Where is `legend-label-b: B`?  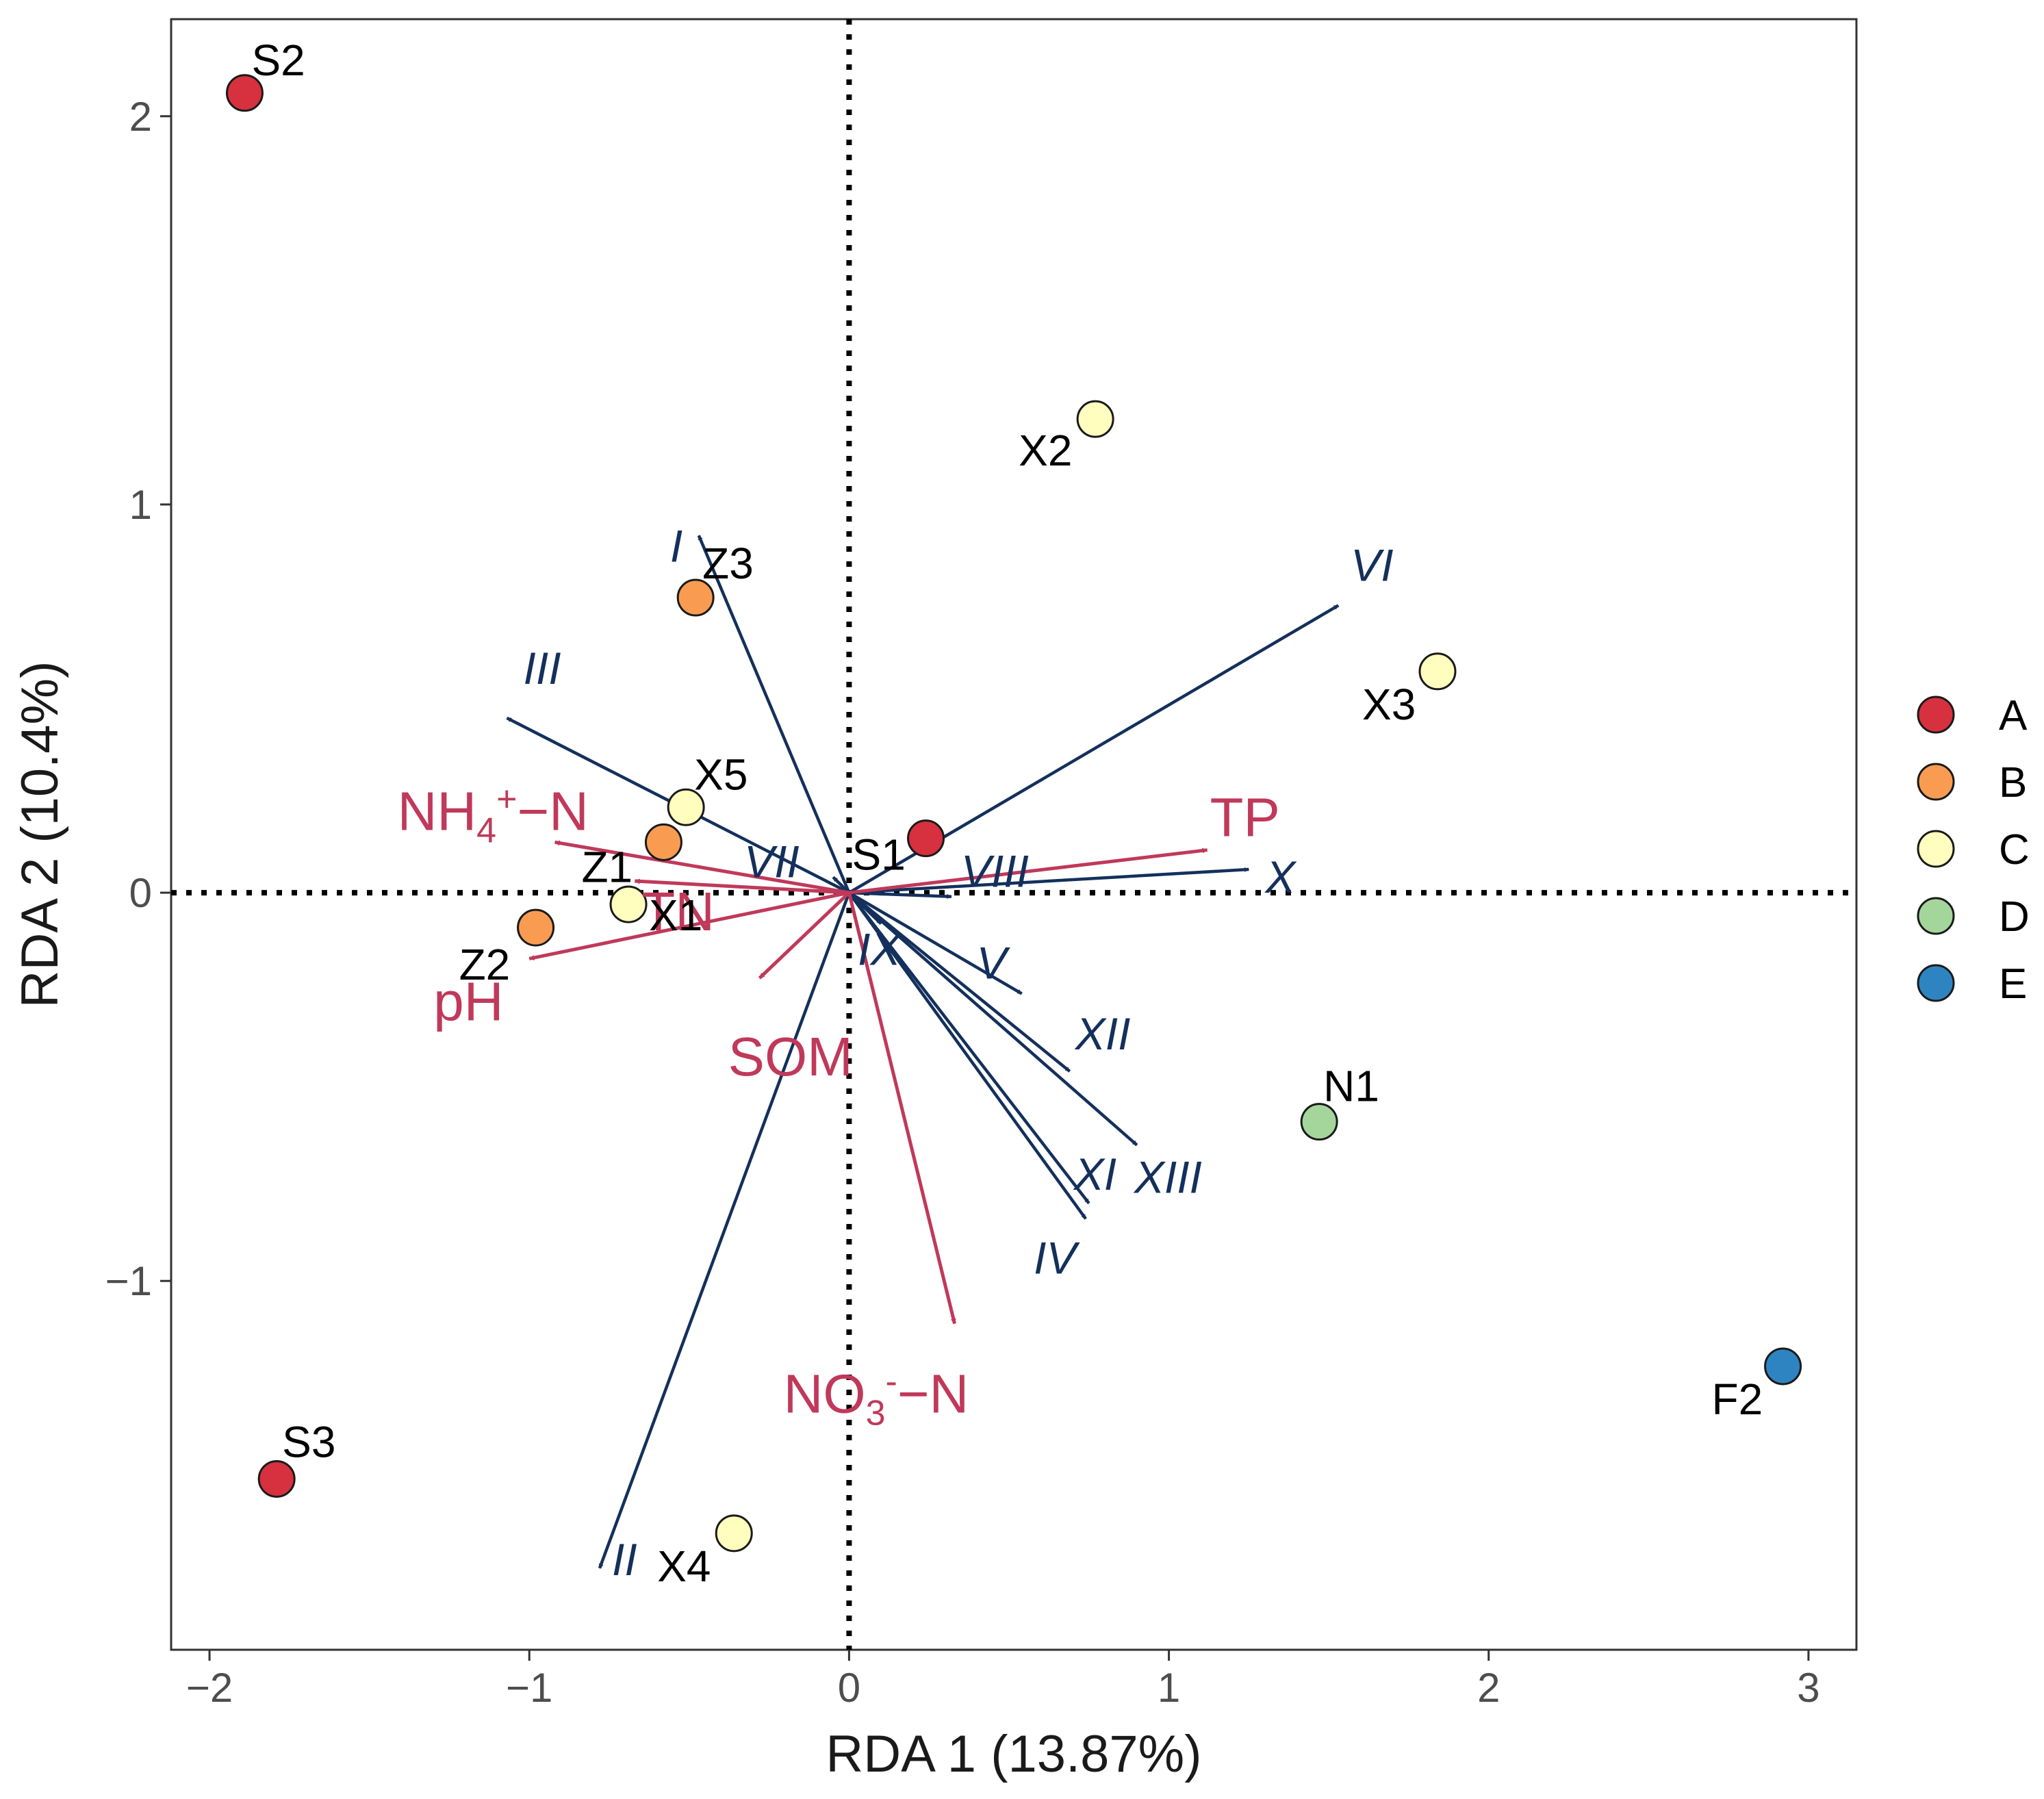
legend-label-b: B is located at coordinates (2013, 782).